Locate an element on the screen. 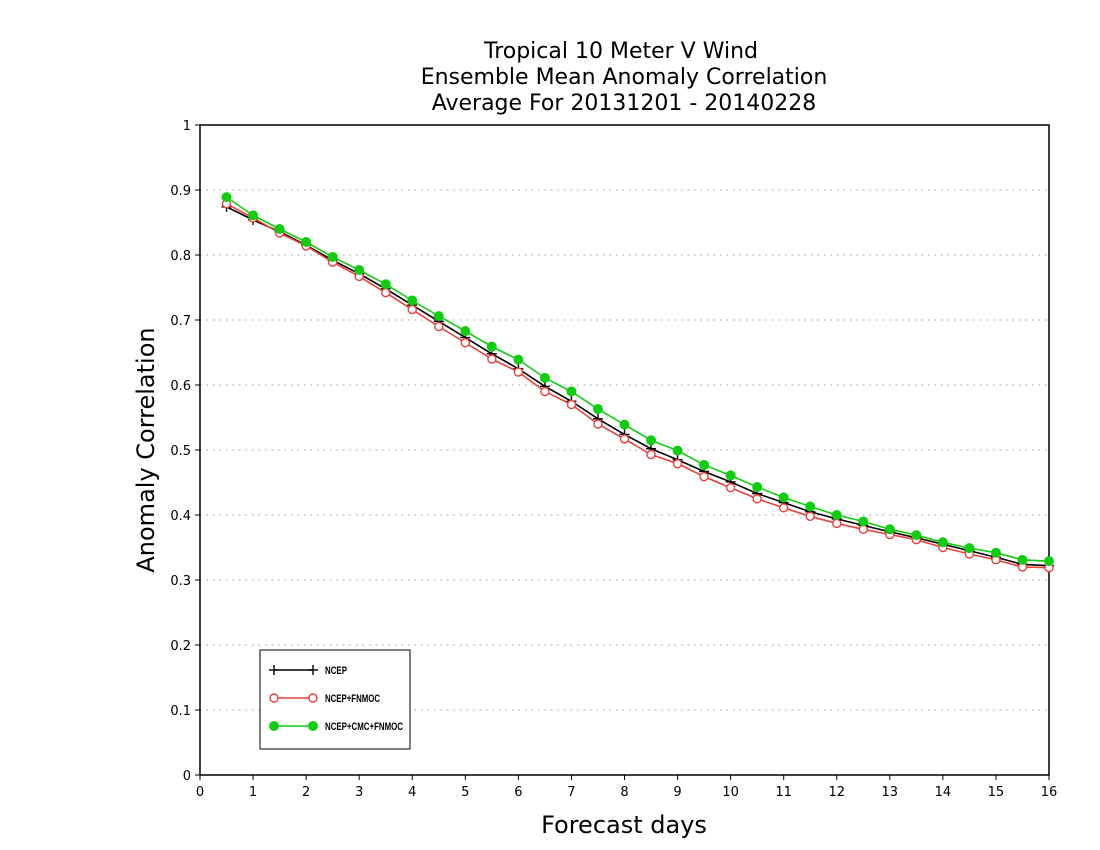 This screenshot has width=1100, height=850. x-tick-label: 3 is located at coordinates (359, 792).